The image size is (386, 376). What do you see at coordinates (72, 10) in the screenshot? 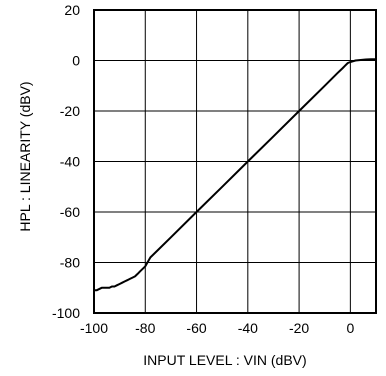
I see `y-tick-label: 20` at bounding box center [72, 10].